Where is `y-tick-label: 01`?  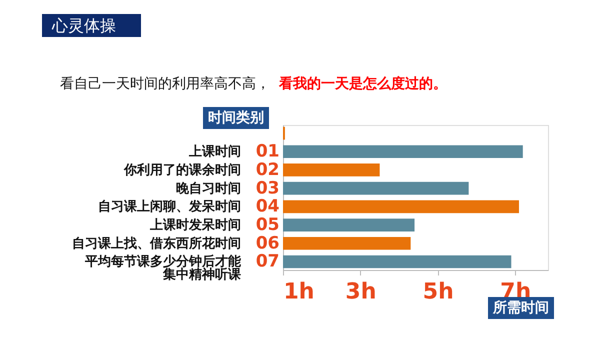
y-tick-label: 01 is located at coordinates (268, 152).